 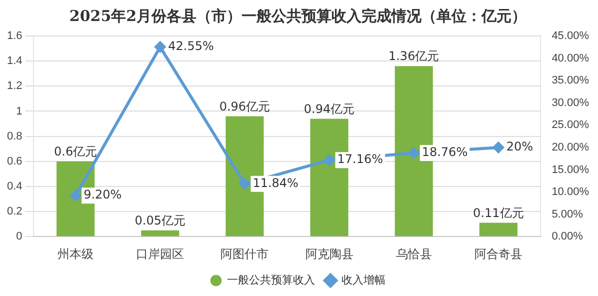 What do you see at coordinates (329, 109) in the screenshot?
I see `data-label: 0.94亿元` at bounding box center [329, 109].